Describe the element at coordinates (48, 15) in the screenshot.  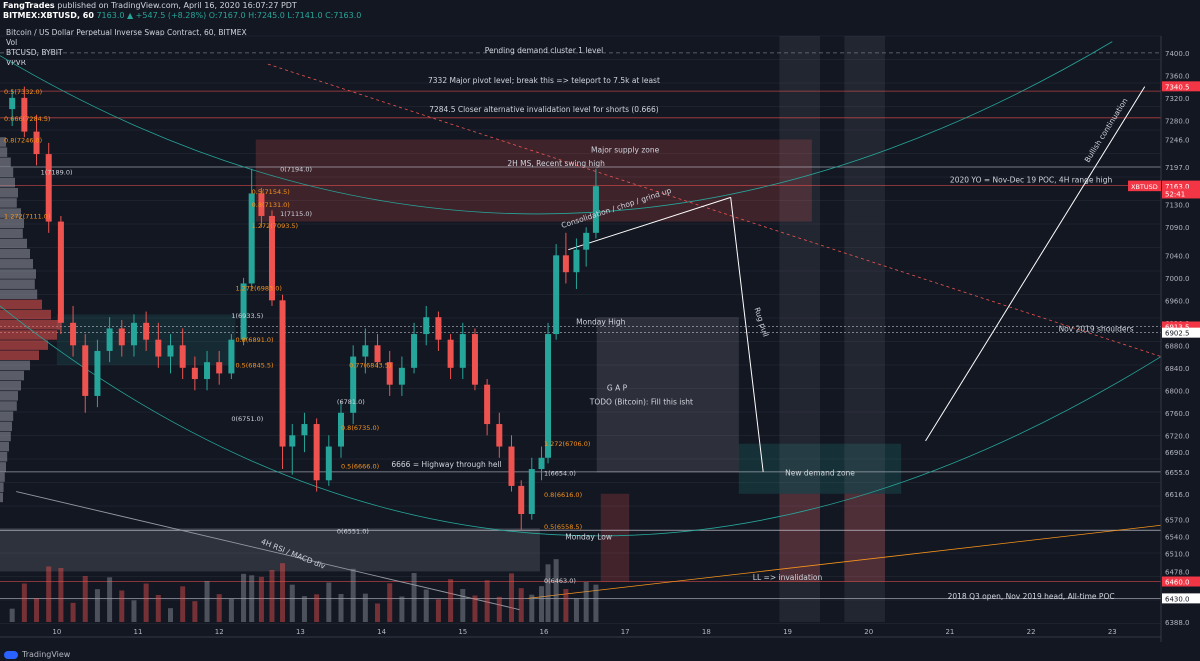
I see `symbol-name: BITMEX:XBTUSD, 60` at that location.